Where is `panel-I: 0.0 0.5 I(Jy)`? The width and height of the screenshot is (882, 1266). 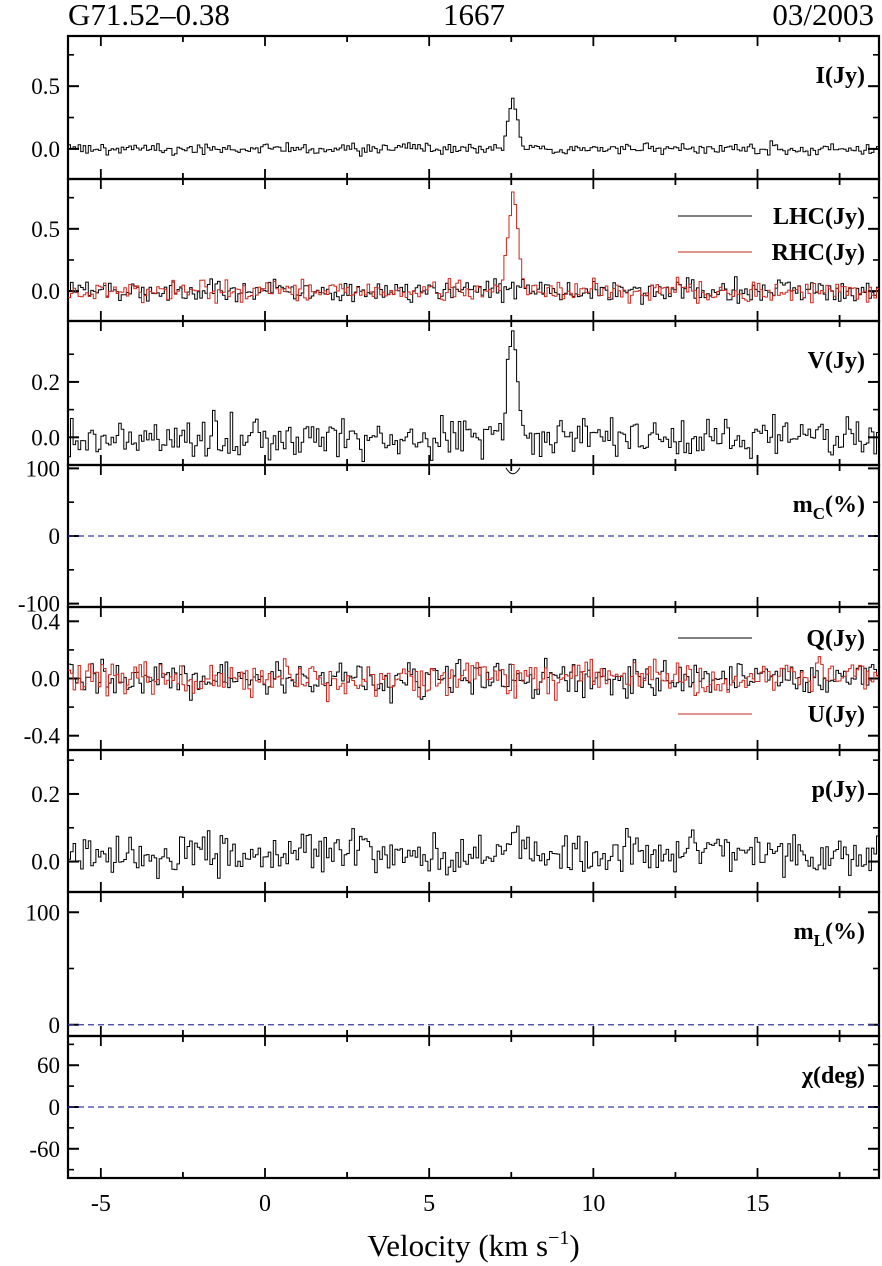
panel-I: 0.0 0.5 I(Jy) is located at coordinates (456, 107).